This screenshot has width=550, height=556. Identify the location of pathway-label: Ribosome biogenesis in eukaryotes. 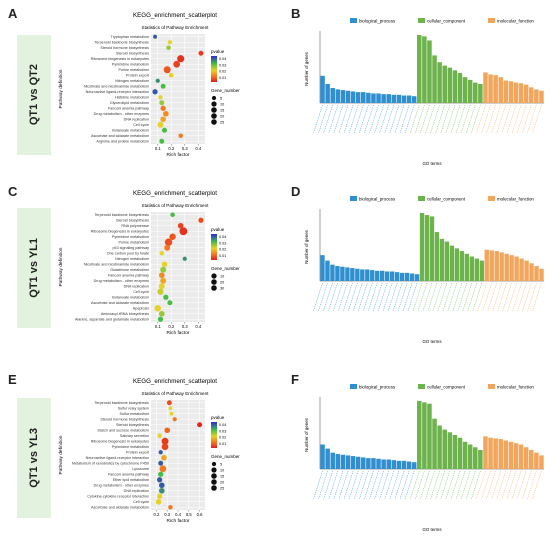
(120, 232).